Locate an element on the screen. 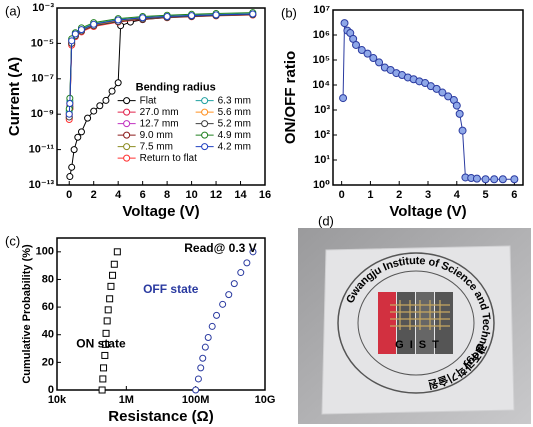 Image resolution: width=533 pixels, height=427 pixels. legend-label: 12.7 mm is located at coordinates (159, 123).